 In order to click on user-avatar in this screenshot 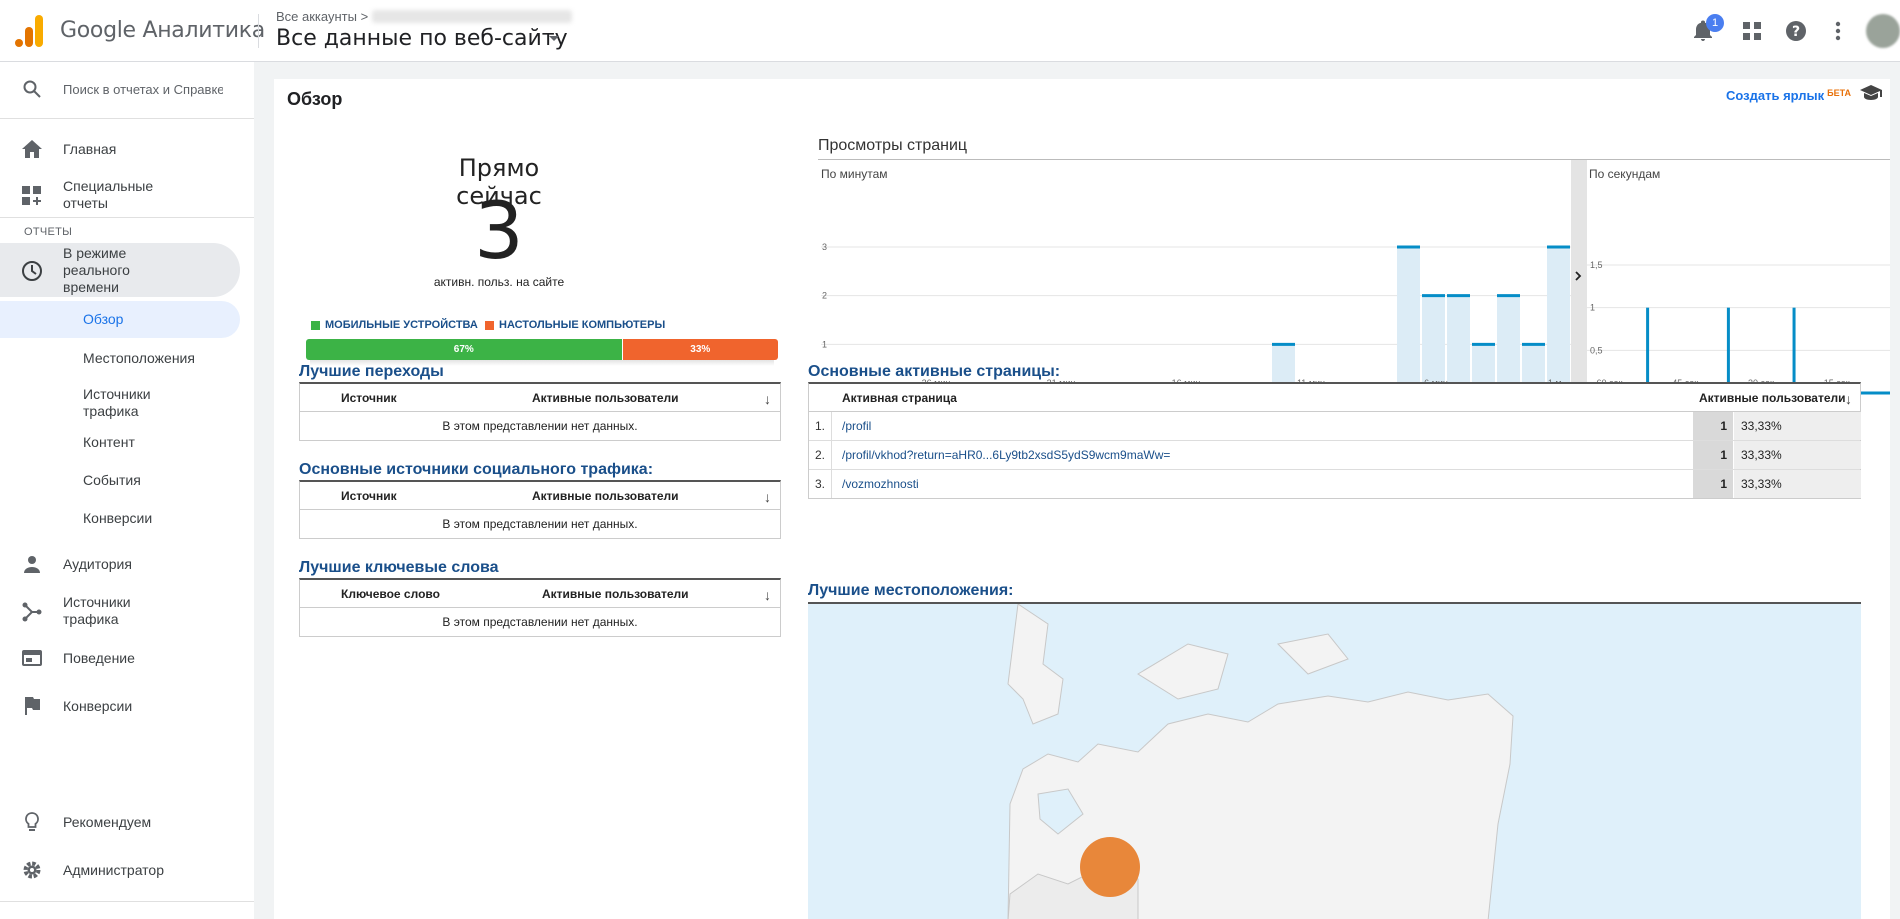, I will do `click(1883, 31)`.